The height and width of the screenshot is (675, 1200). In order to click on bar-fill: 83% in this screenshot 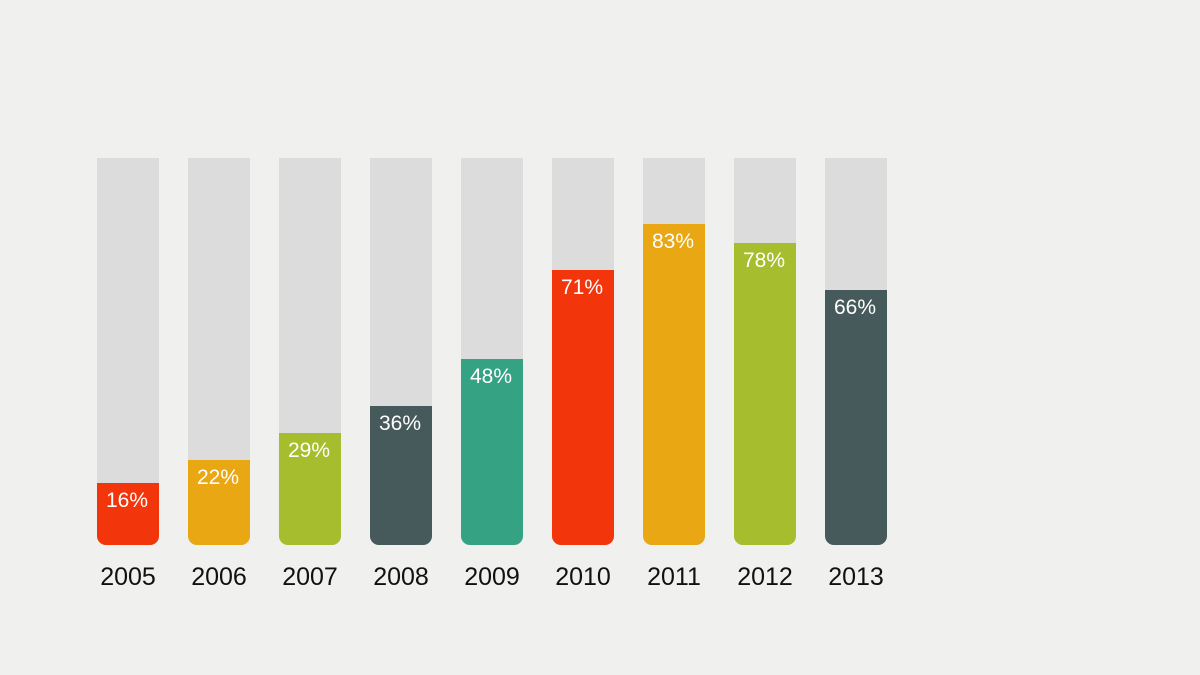, I will do `click(674, 384)`.